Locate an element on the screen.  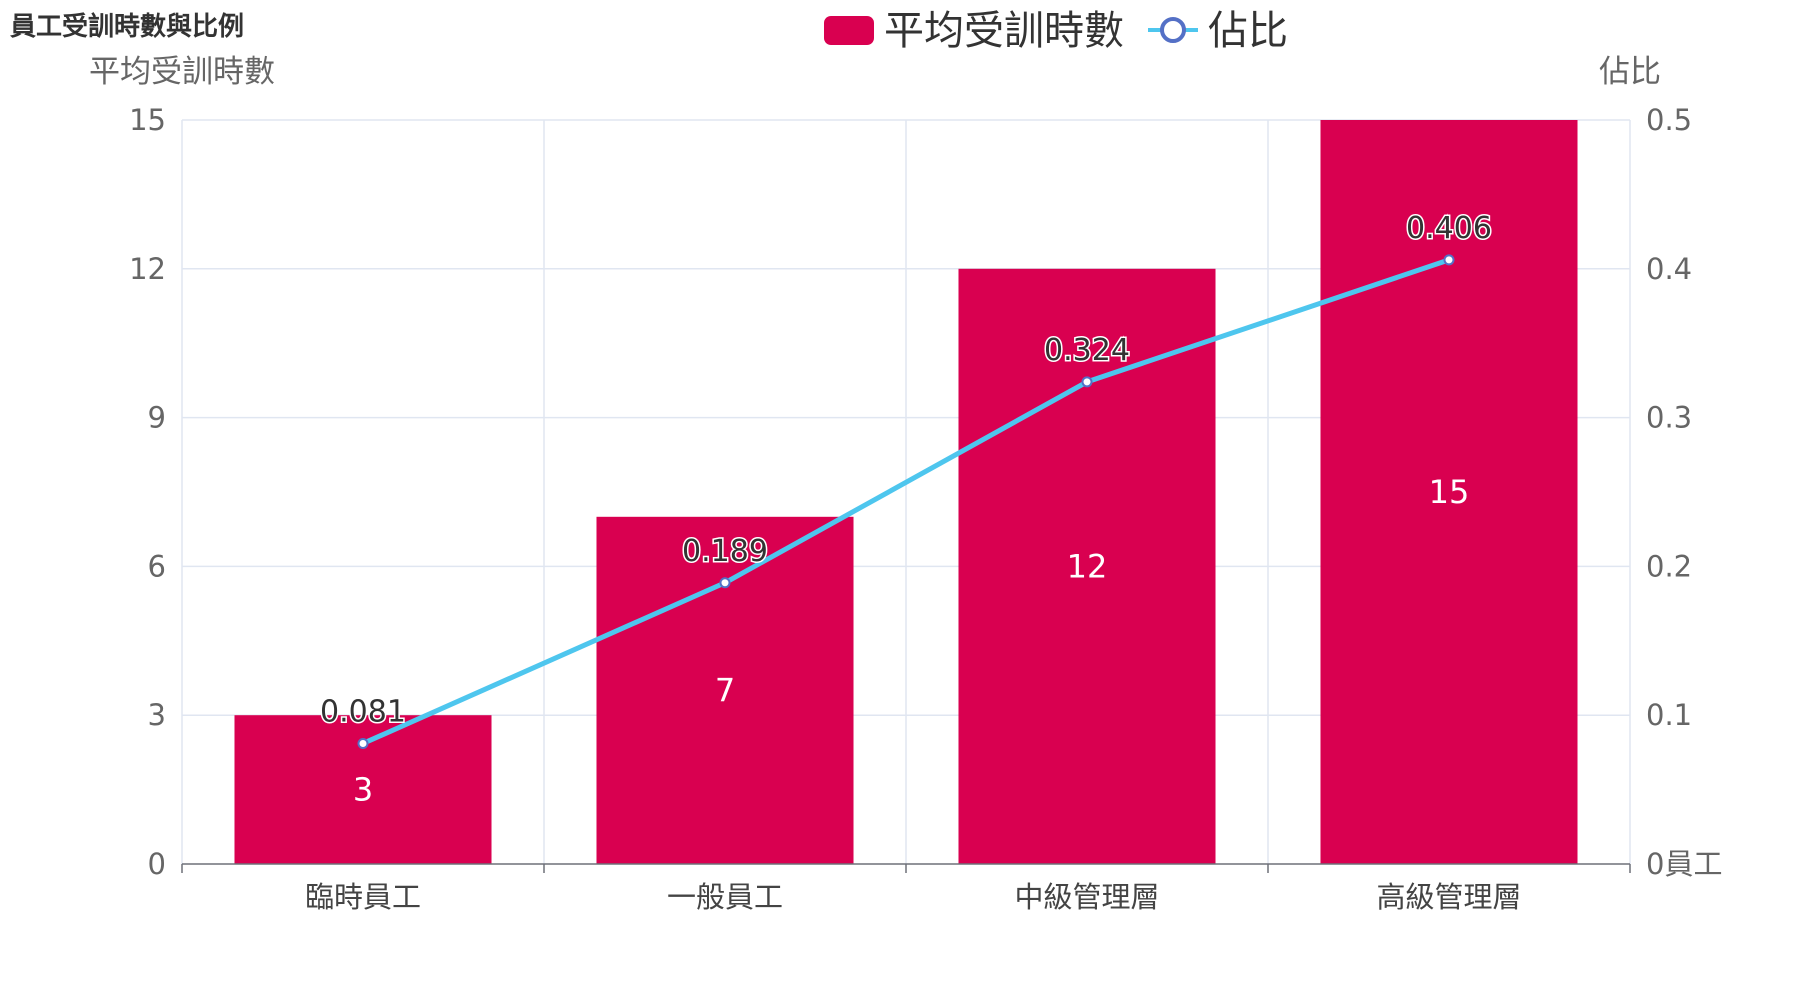
y-right-tick-label: 0.3 is located at coordinates (1669, 418).